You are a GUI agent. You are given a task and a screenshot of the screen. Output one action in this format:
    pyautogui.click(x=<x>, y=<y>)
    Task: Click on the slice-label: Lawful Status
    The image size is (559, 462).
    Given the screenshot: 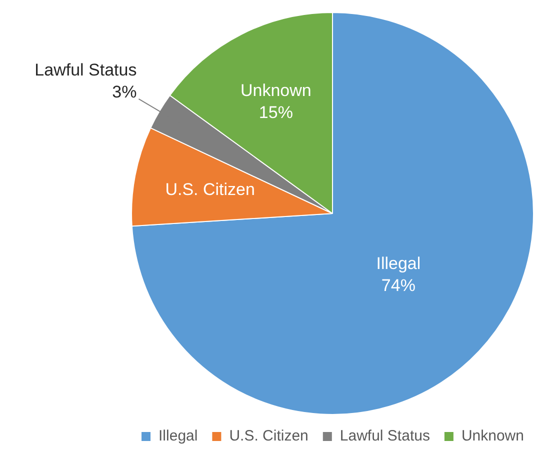 What is the action you would take?
    pyautogui.click(x=85, y=70)
    